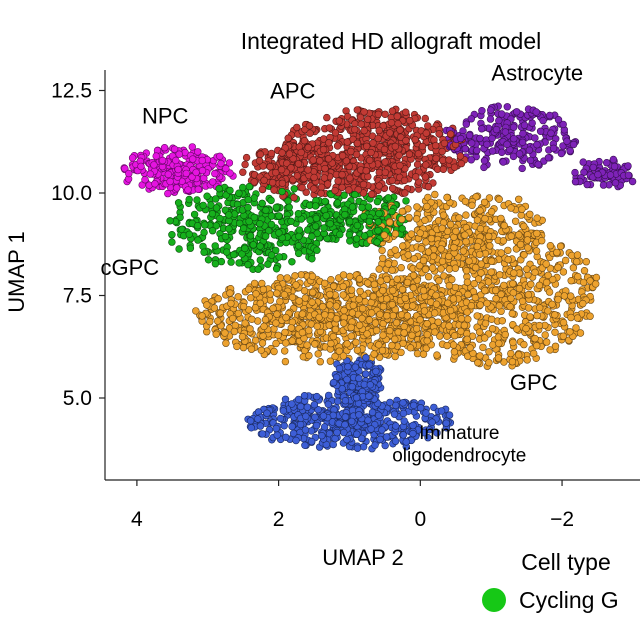 This screenshot has width=643, height=620. I want to click on cluster-label-astrocyte: Astrocyte, so click(537, 72).